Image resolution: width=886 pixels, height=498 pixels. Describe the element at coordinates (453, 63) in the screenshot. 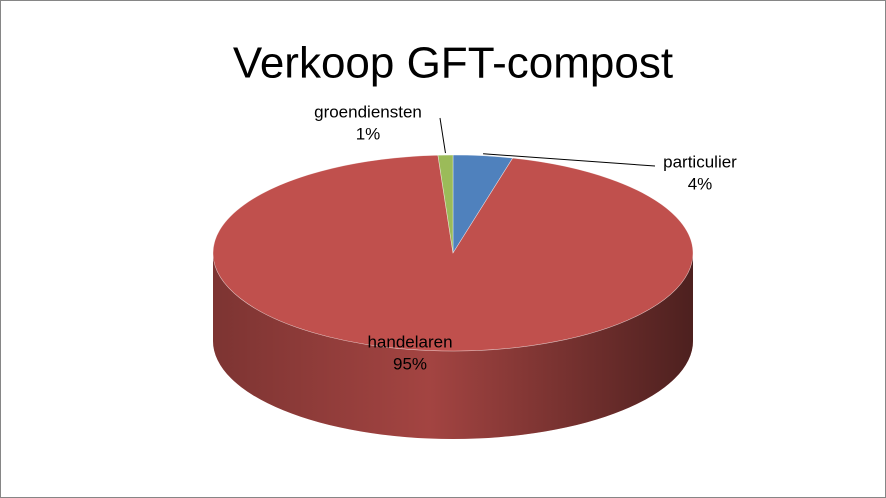

I see `chart-title: Verkoop GFT-compost` at that location.